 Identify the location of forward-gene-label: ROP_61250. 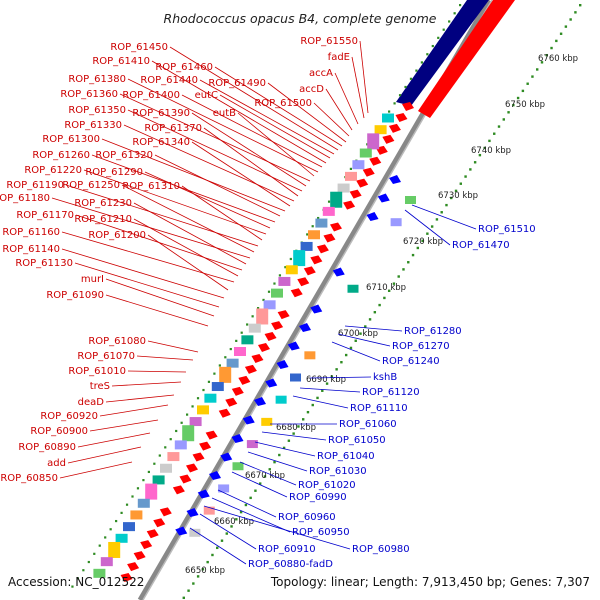
(91, 185).